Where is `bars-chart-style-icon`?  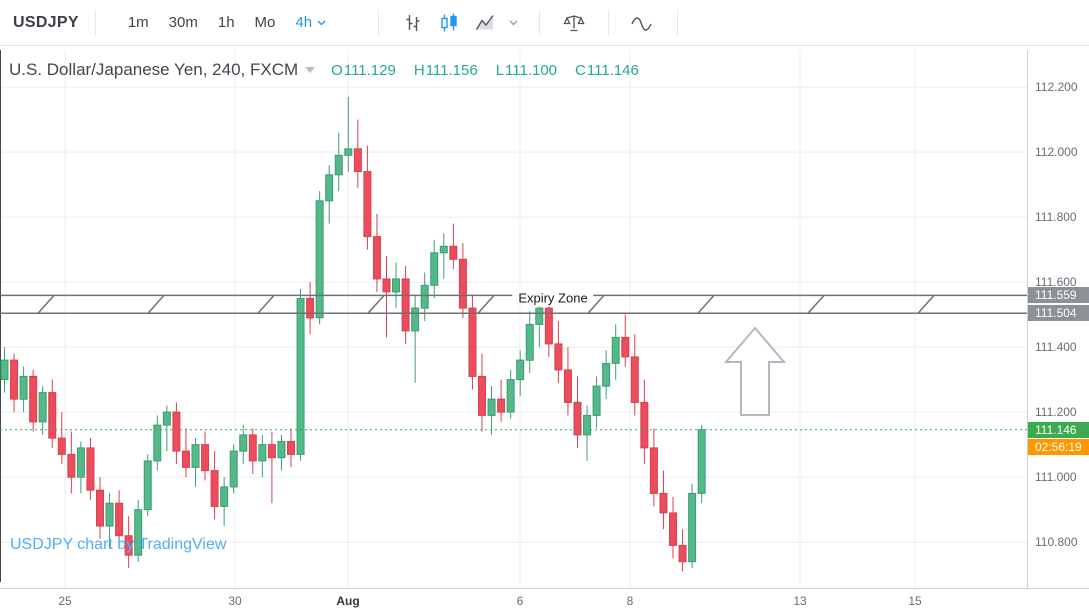
bars-chart-style-icon is located at coordinates (413, 23).